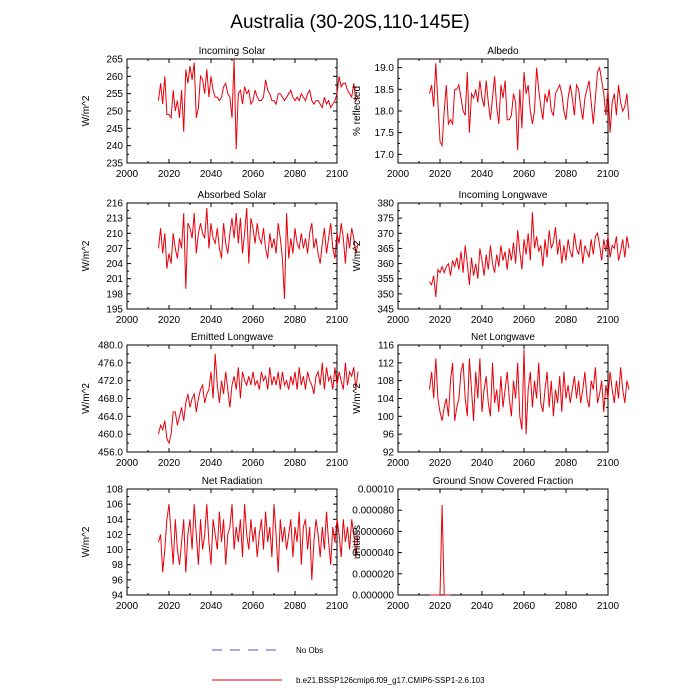  What do you see at coordinates (114, 264) in the screenshot?
I see `y-tick-label: 204` at bounding box center [114, 264].